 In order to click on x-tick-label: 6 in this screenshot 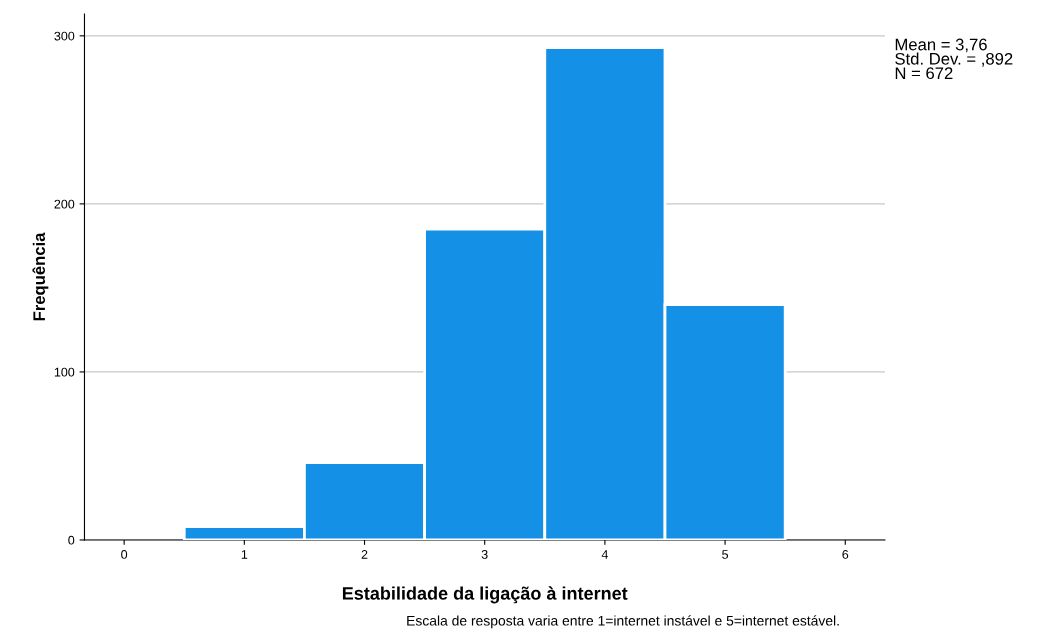, I will do `click(845, 554)`.